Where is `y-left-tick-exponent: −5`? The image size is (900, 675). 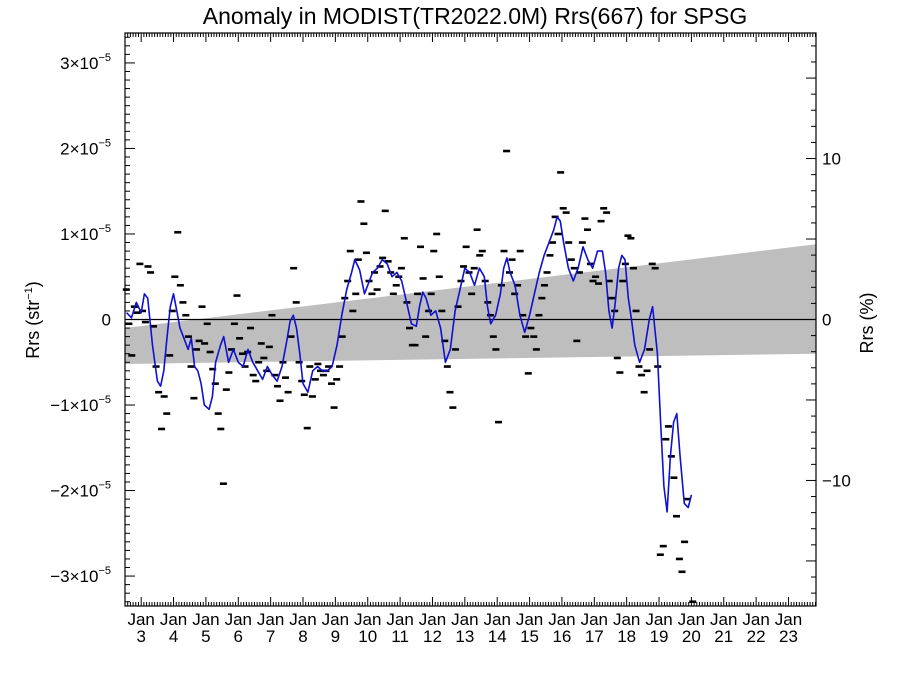
y-left-tick-exponent: −5 is located at coordinates (104, 486).